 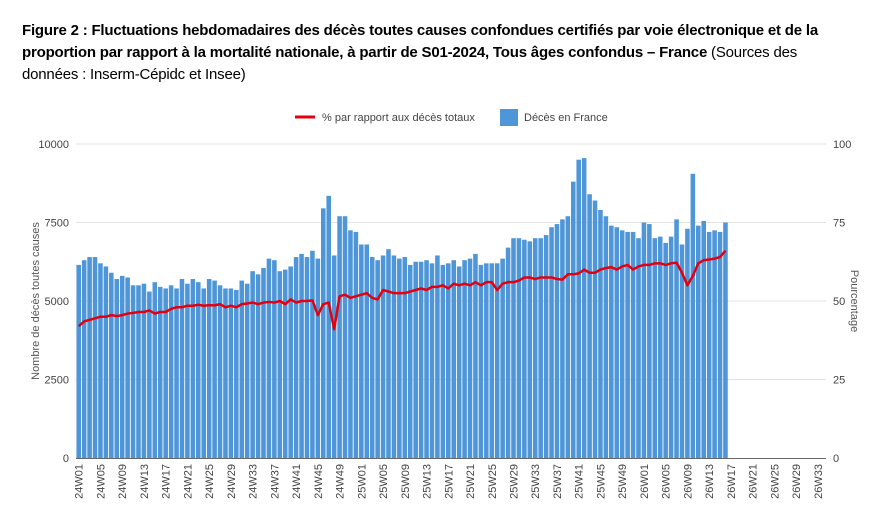 What do you see at coordinates (566, 118) in the screenshot?
I see `legend-bar-label: Décès en France` at bounding box center [566, 118].